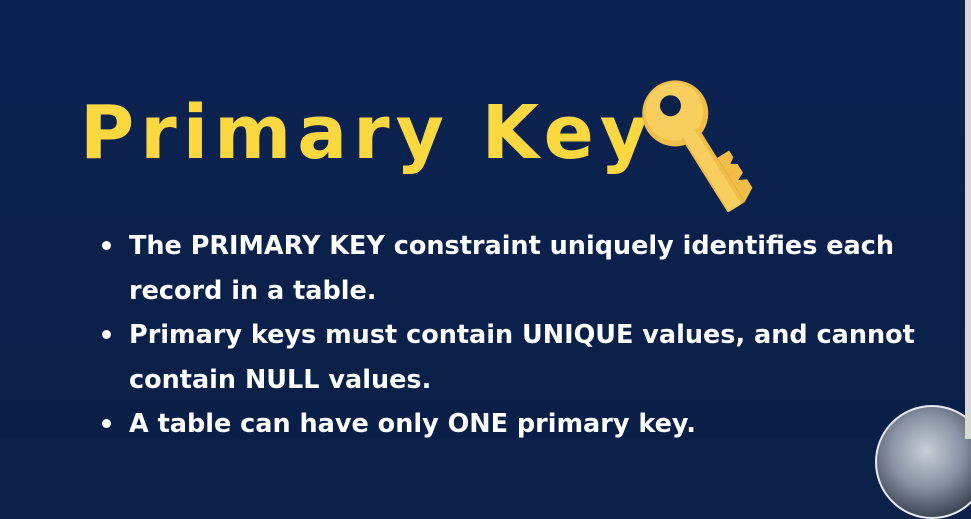 The image size is (971, 519). Describe the element at coordinates (530, 424) in the screenshot. I see `bullet-item: A table can have only ONE primary key.` at that location.